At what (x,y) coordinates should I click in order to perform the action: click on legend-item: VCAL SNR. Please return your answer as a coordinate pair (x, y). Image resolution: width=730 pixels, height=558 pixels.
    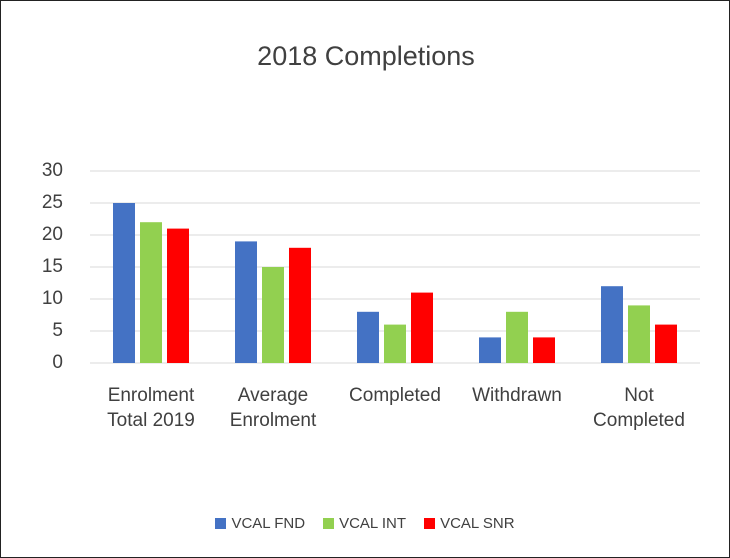
    Looking at the image, I should click on (469, 523).